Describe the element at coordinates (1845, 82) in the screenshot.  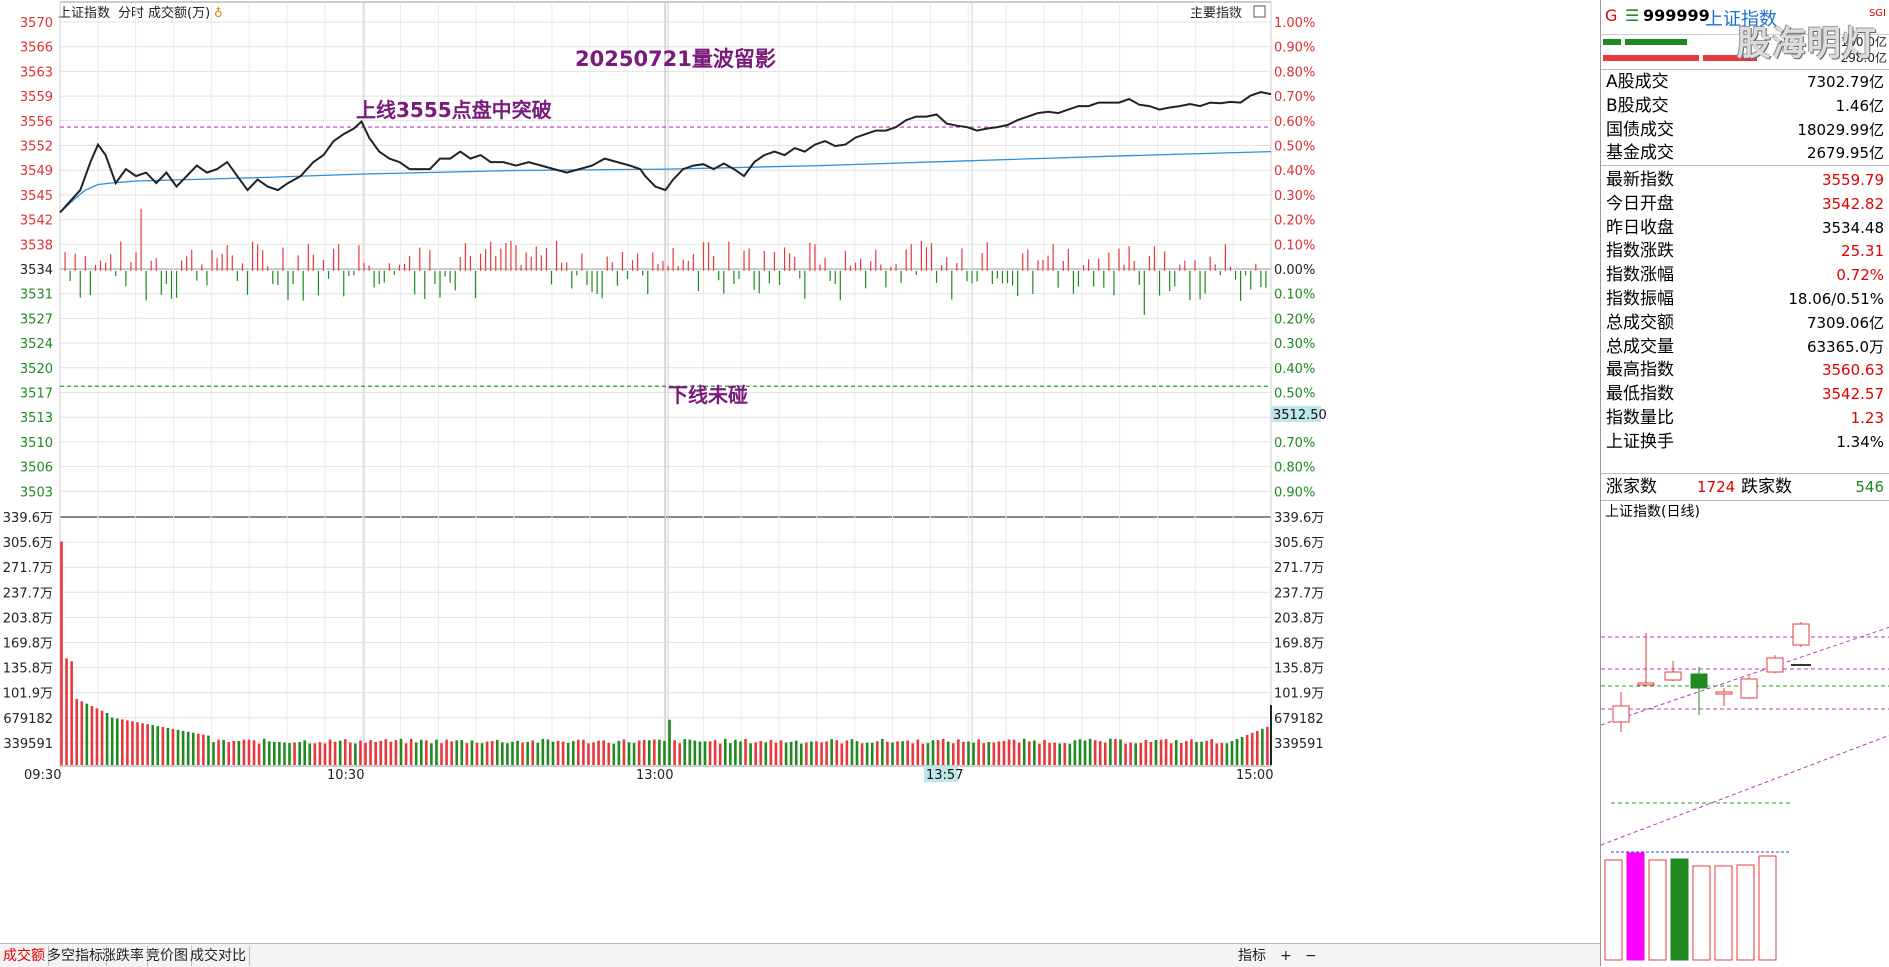
I see `row-value: 7302.79亿` at that location.